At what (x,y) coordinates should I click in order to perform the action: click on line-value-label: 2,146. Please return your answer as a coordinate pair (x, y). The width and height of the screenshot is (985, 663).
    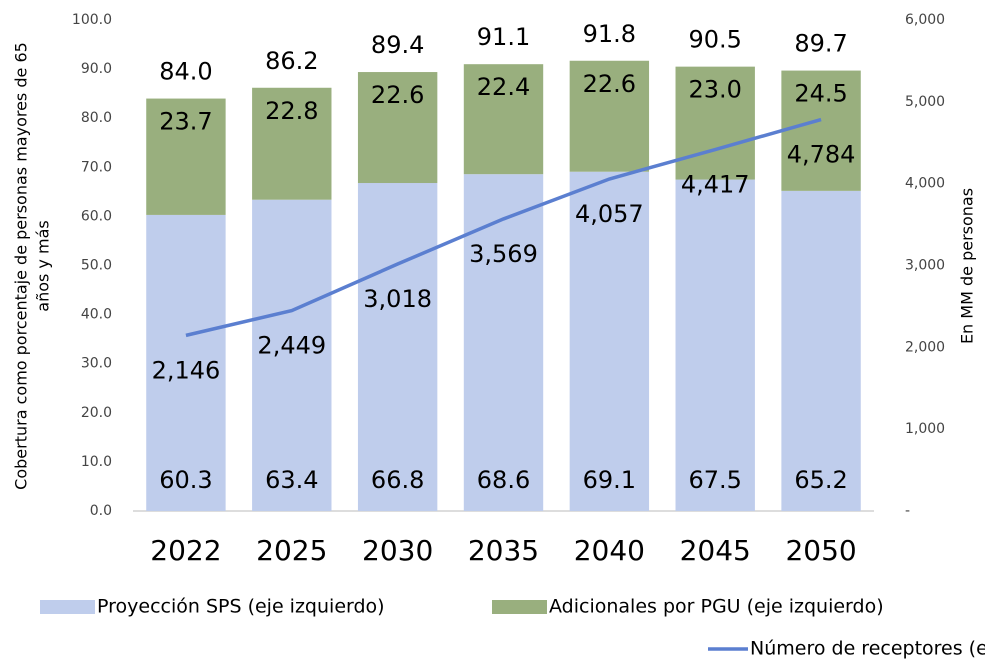
    Looking at the image, I should click on (186, 370).